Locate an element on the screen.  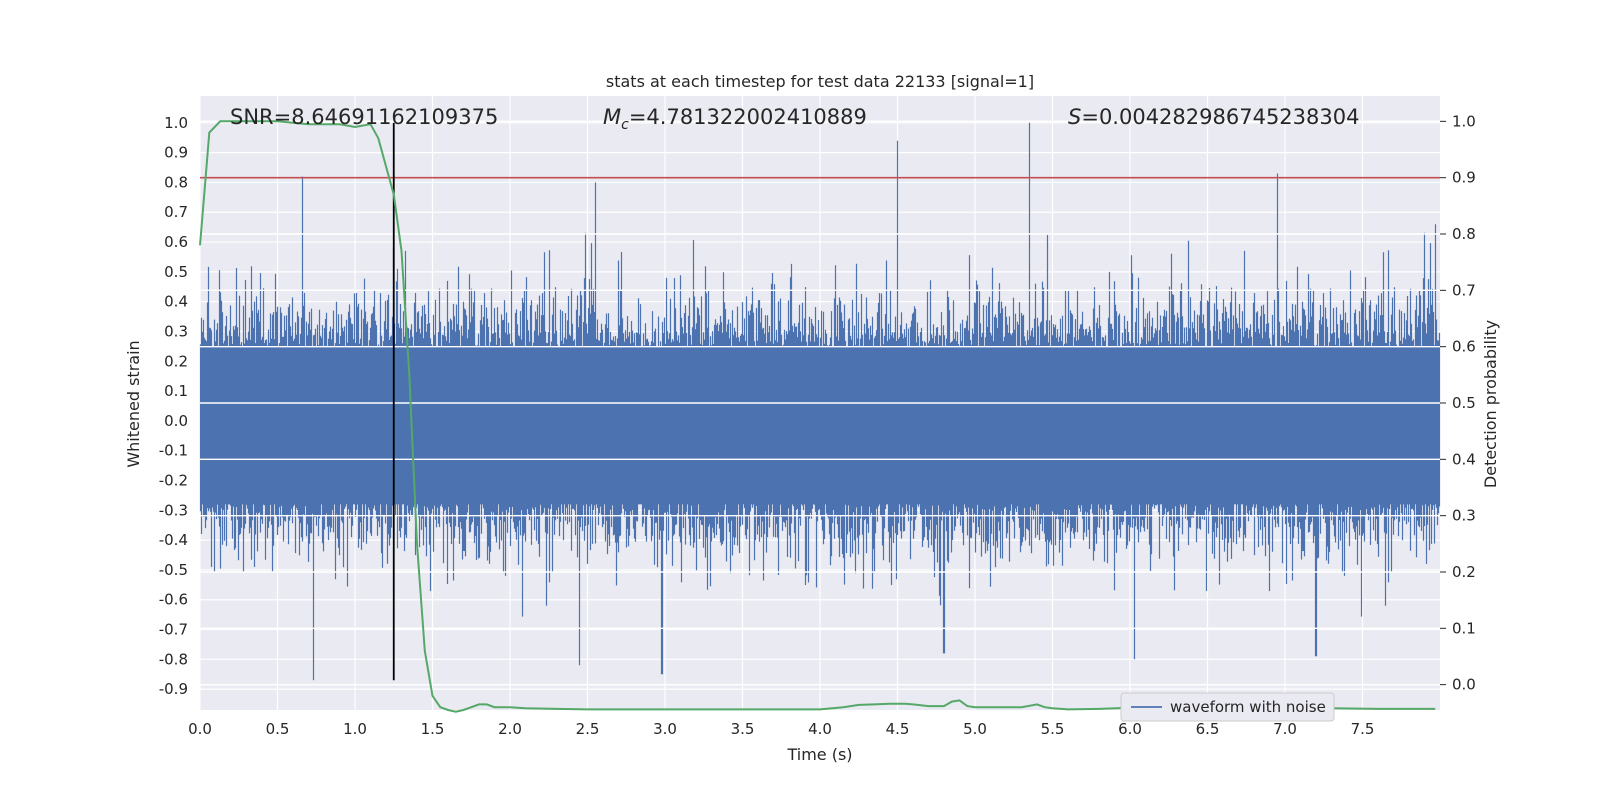
y-right-tick-label: 0.7 is located at coordinates (1464, 290).